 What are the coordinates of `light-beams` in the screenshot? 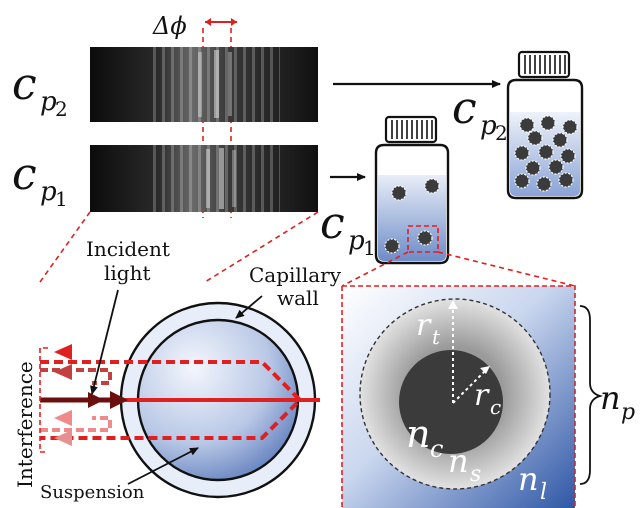 It's located at (180, 400).